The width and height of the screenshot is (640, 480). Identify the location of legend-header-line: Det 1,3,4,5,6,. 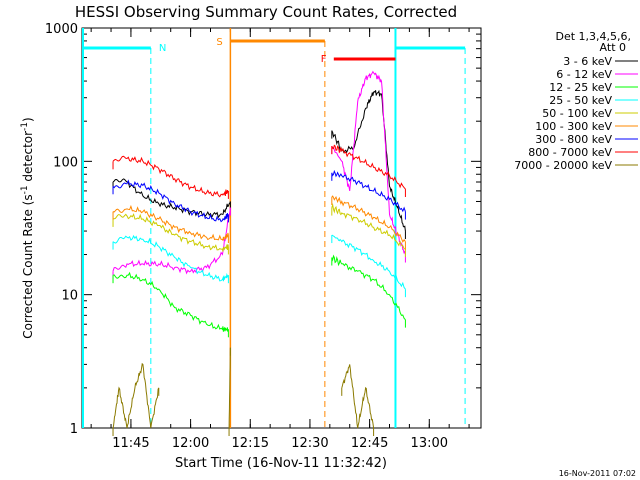
(593, 36).